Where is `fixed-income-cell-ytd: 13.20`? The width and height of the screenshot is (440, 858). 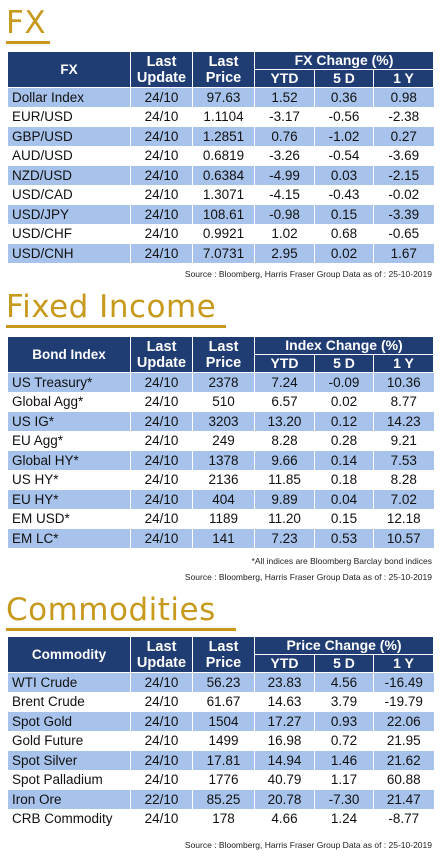
fixed-income-cell-ytd: 13.20 is located at coordinates (284, 421).